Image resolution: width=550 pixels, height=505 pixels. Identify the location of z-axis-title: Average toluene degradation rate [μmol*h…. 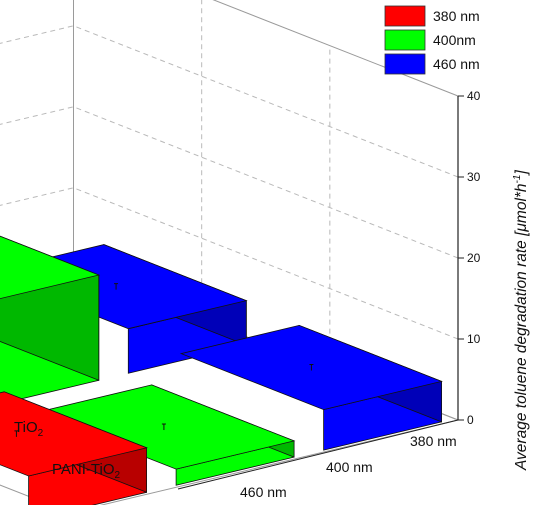
(521, 320).